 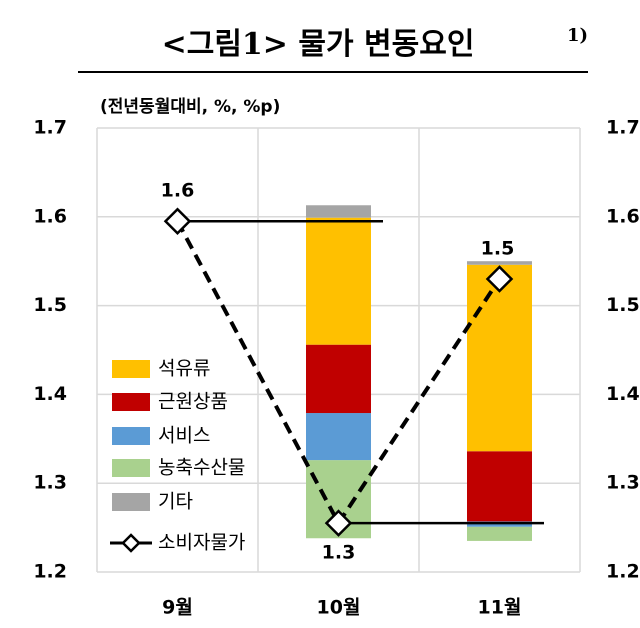 What do you see at coordinates (190, 107) in the screenshot?
I see `subtitle: (전년동월대비, %, %p)` at bounding box center [190, 107].